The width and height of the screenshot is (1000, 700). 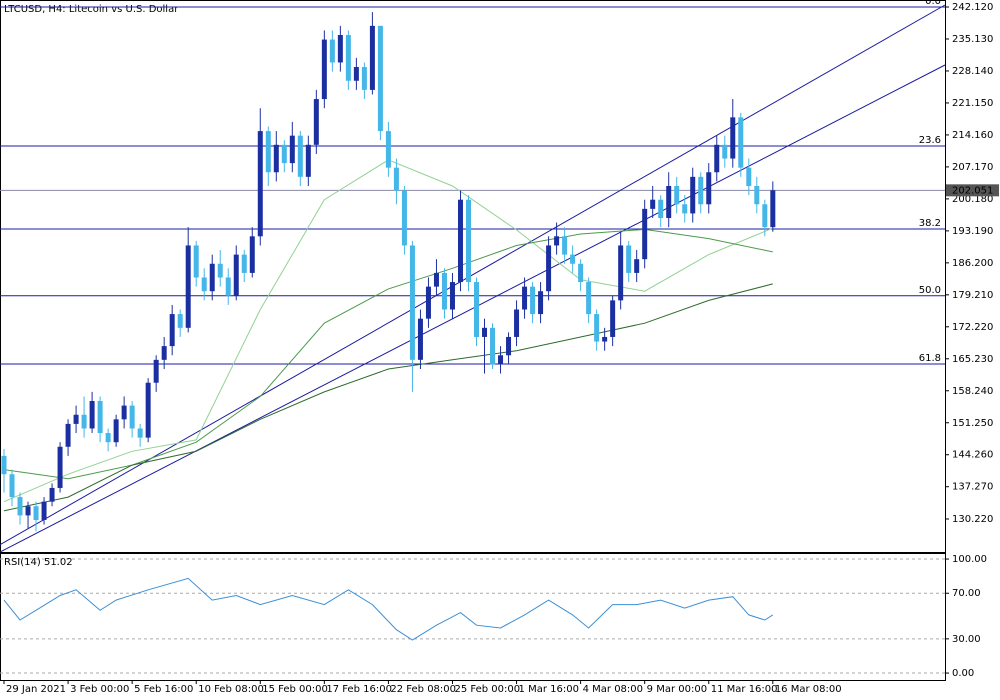 I want to click on x-tick-label: 9 Mar 00:00, so click(x=677, y=689).